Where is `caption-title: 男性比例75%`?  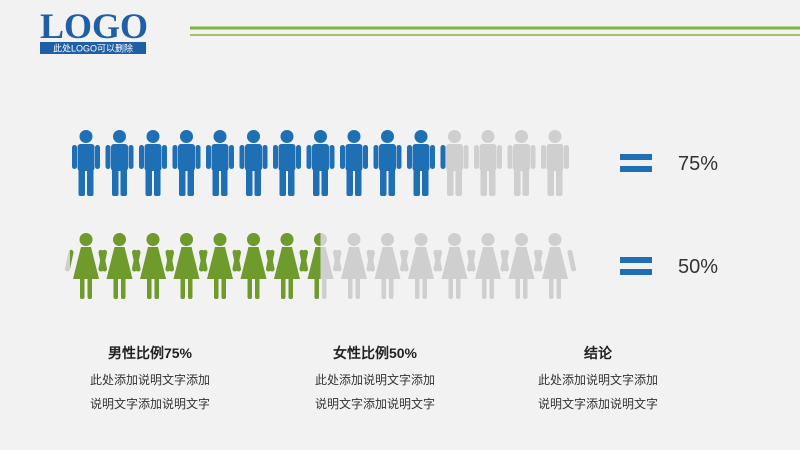 caption-title: 男性比例75% is located at coordinates (150, 353).